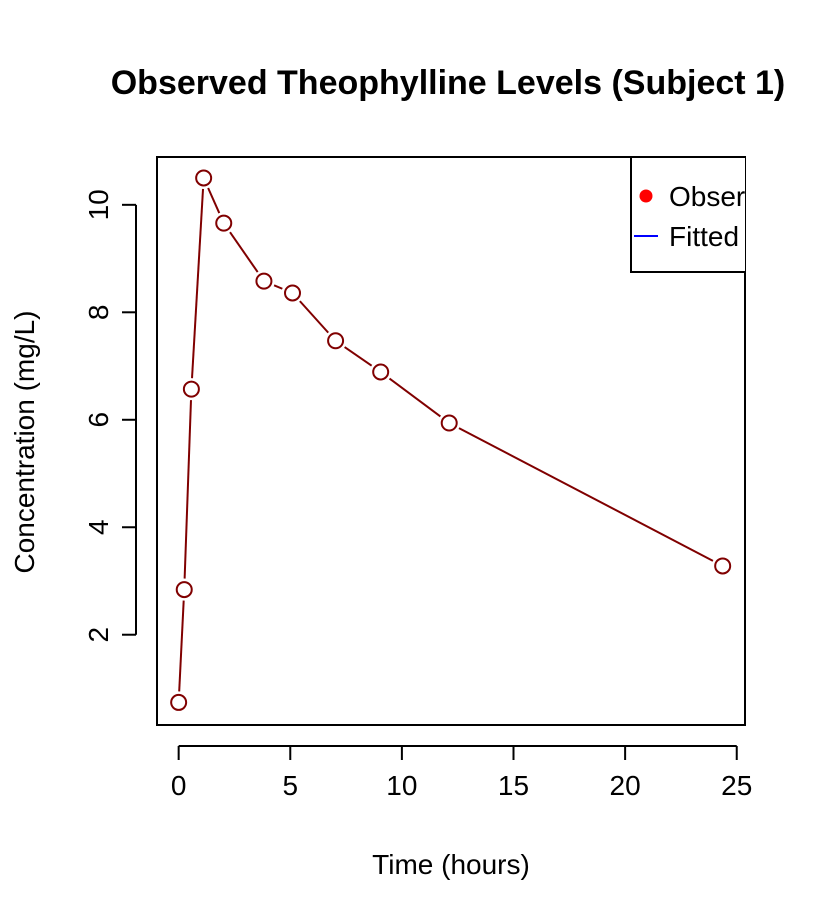 This screenshot has width=826, height=922. What do you see at coordinates (704, 236) in the screenshot?
I see `legend-fitted-label: Fitted` at bounding box center [704, 236].